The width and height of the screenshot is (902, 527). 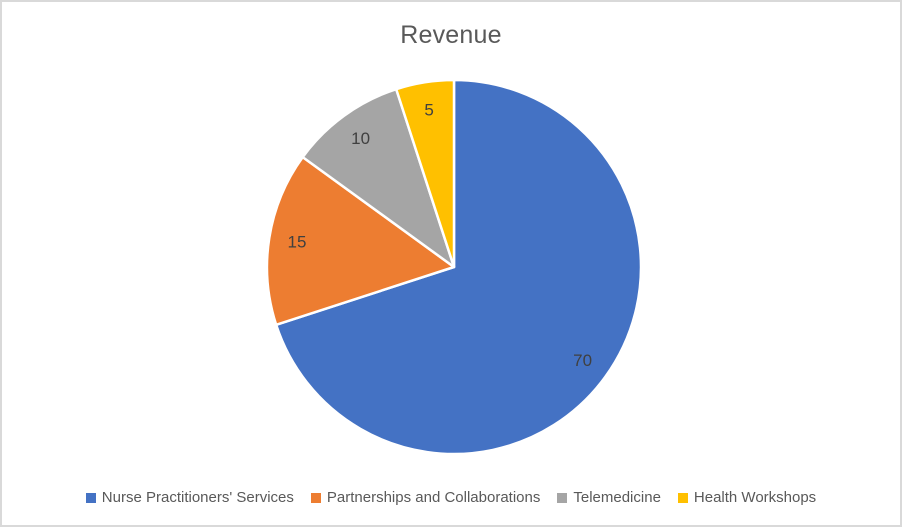 What do you see at coordinates (451, 35) in the screenshot?
I see `chart-title: Revenue` at bounding box center [451, 35].